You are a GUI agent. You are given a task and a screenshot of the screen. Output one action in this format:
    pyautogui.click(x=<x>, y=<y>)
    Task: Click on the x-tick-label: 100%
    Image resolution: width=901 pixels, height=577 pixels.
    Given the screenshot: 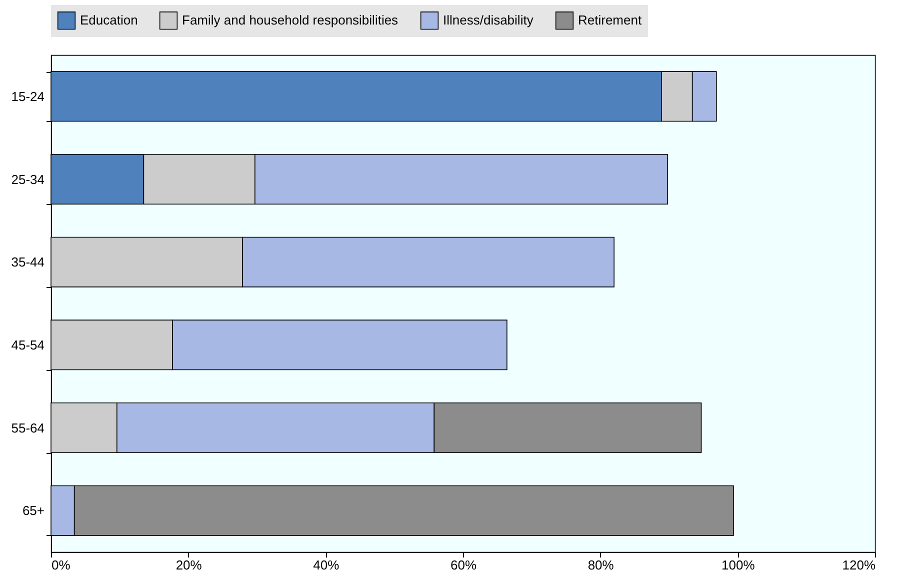 What is the action you would take?
    pyautogui.click(x=739, y=565)
    